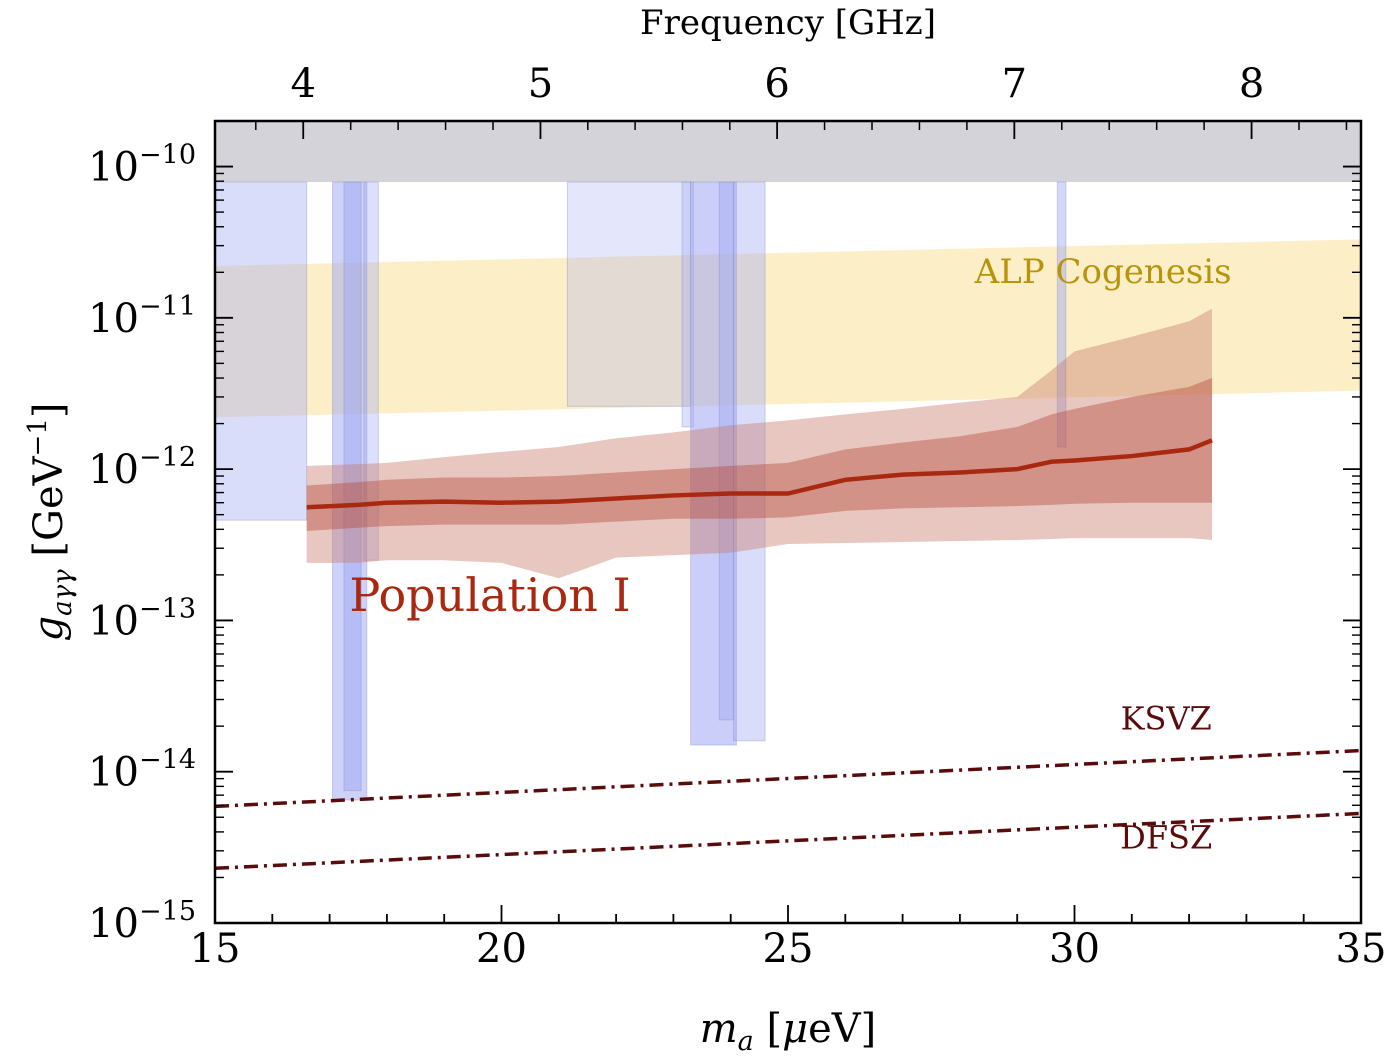  Describe the element at coordinates (1361, 949) in the screenshot. I see `x-tick-label: 35` at that location.